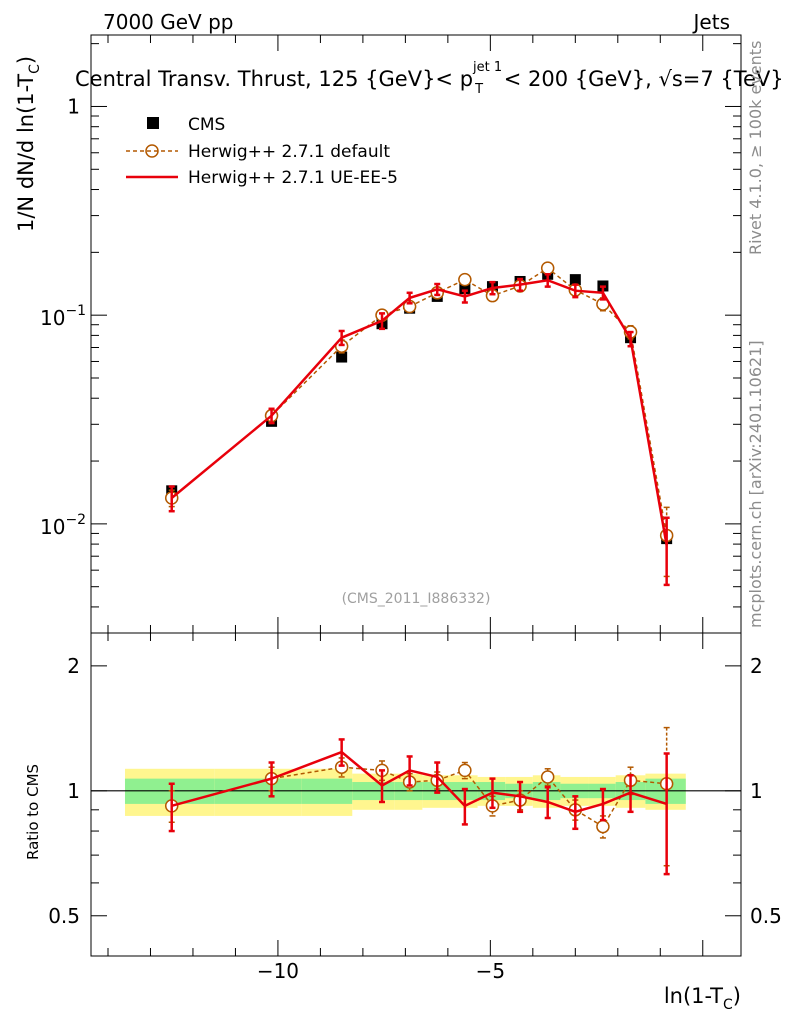 The image size is (786, 1024). I want to click on title-sub: T, so click(478, 89).